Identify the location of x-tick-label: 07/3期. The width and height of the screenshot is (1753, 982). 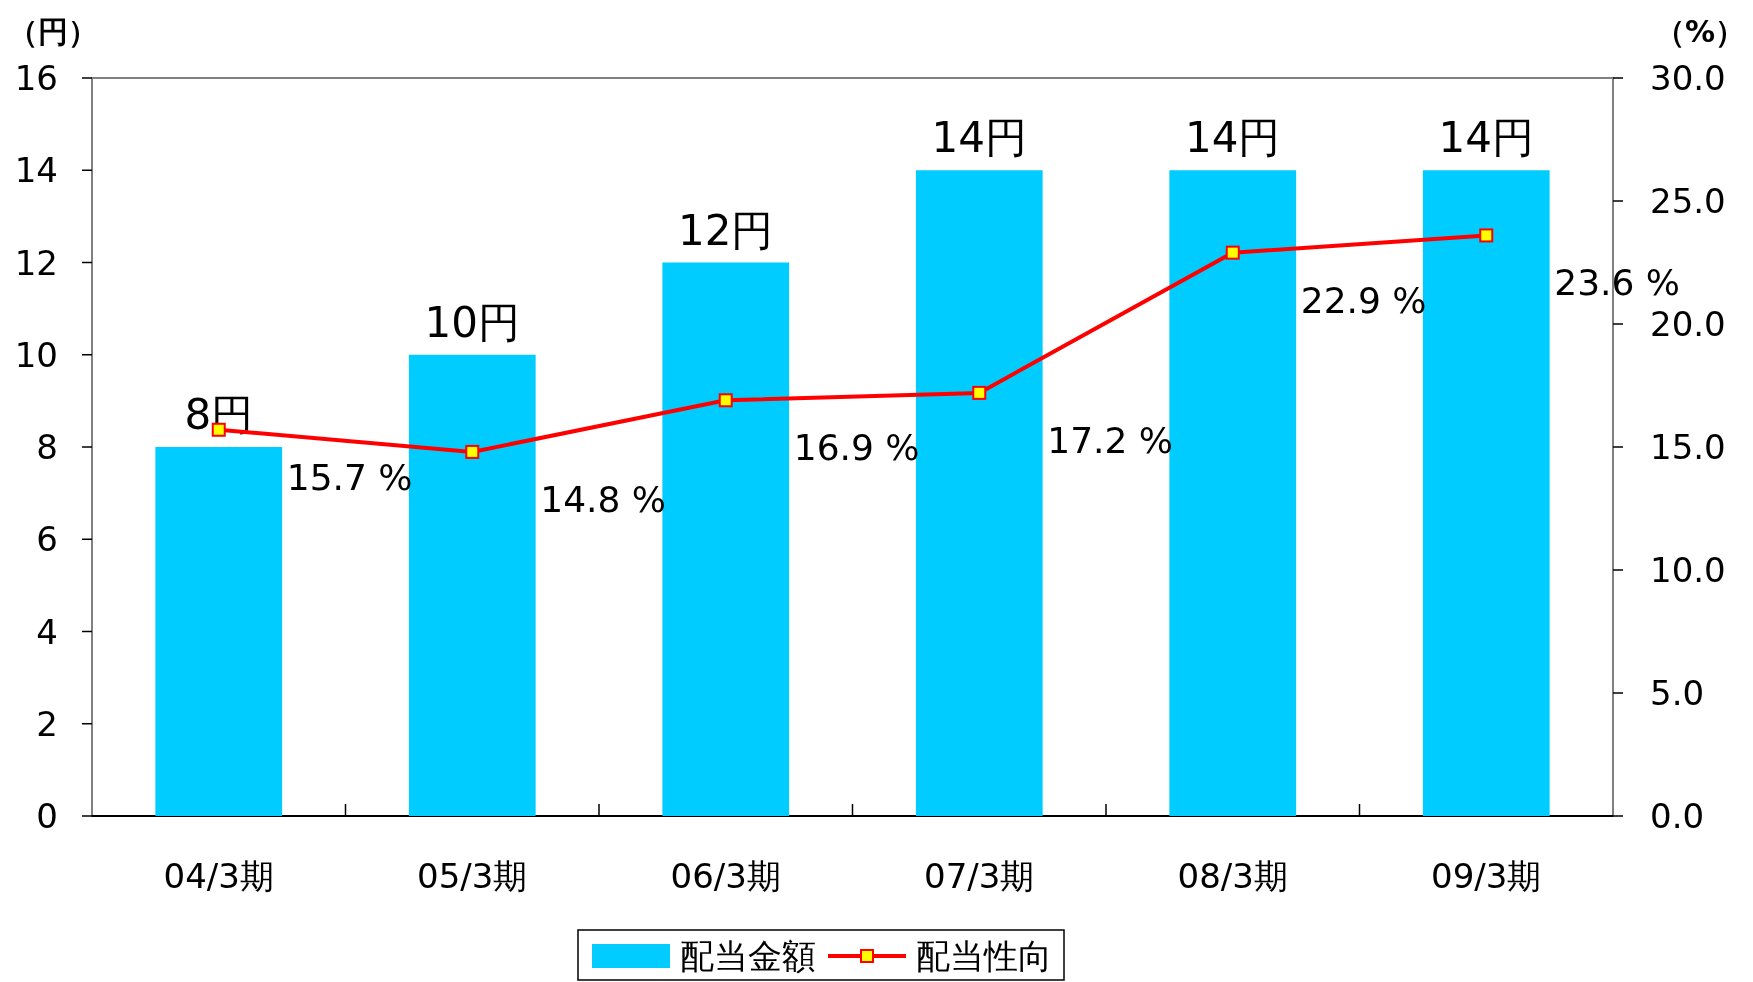
(979, 876).